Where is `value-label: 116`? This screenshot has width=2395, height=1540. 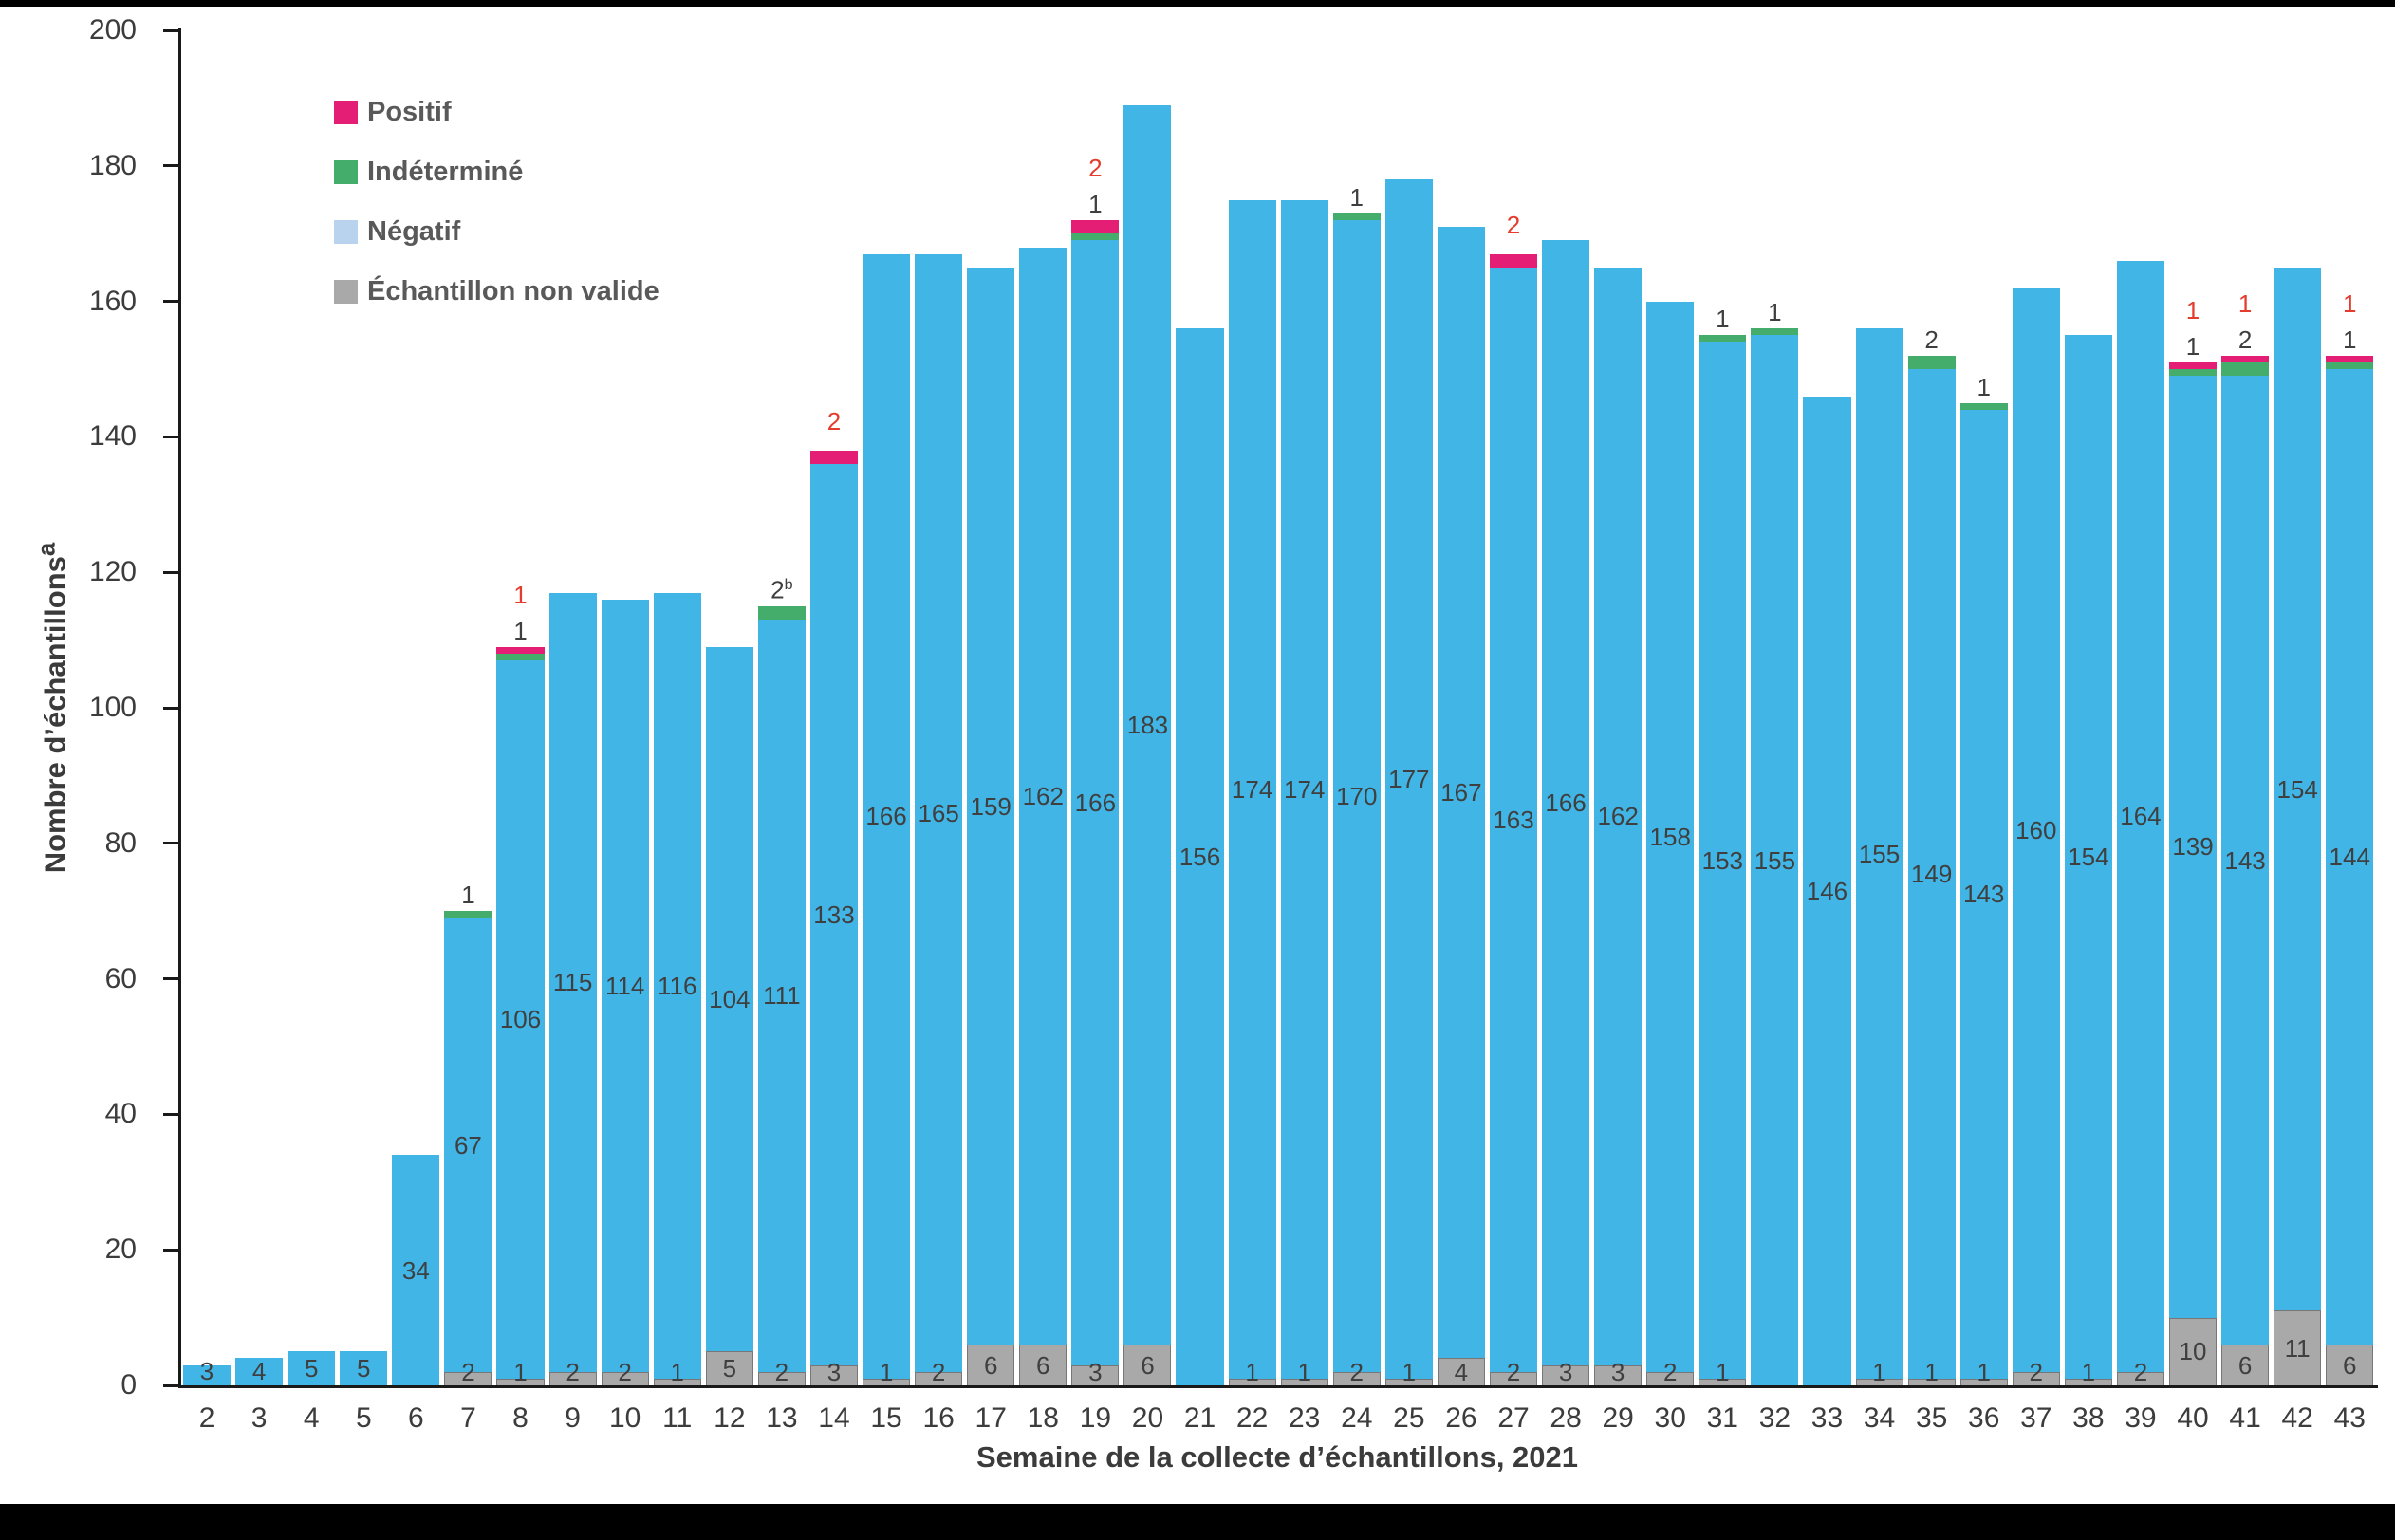
value-label: 116 is located at coordinates (677, 985).